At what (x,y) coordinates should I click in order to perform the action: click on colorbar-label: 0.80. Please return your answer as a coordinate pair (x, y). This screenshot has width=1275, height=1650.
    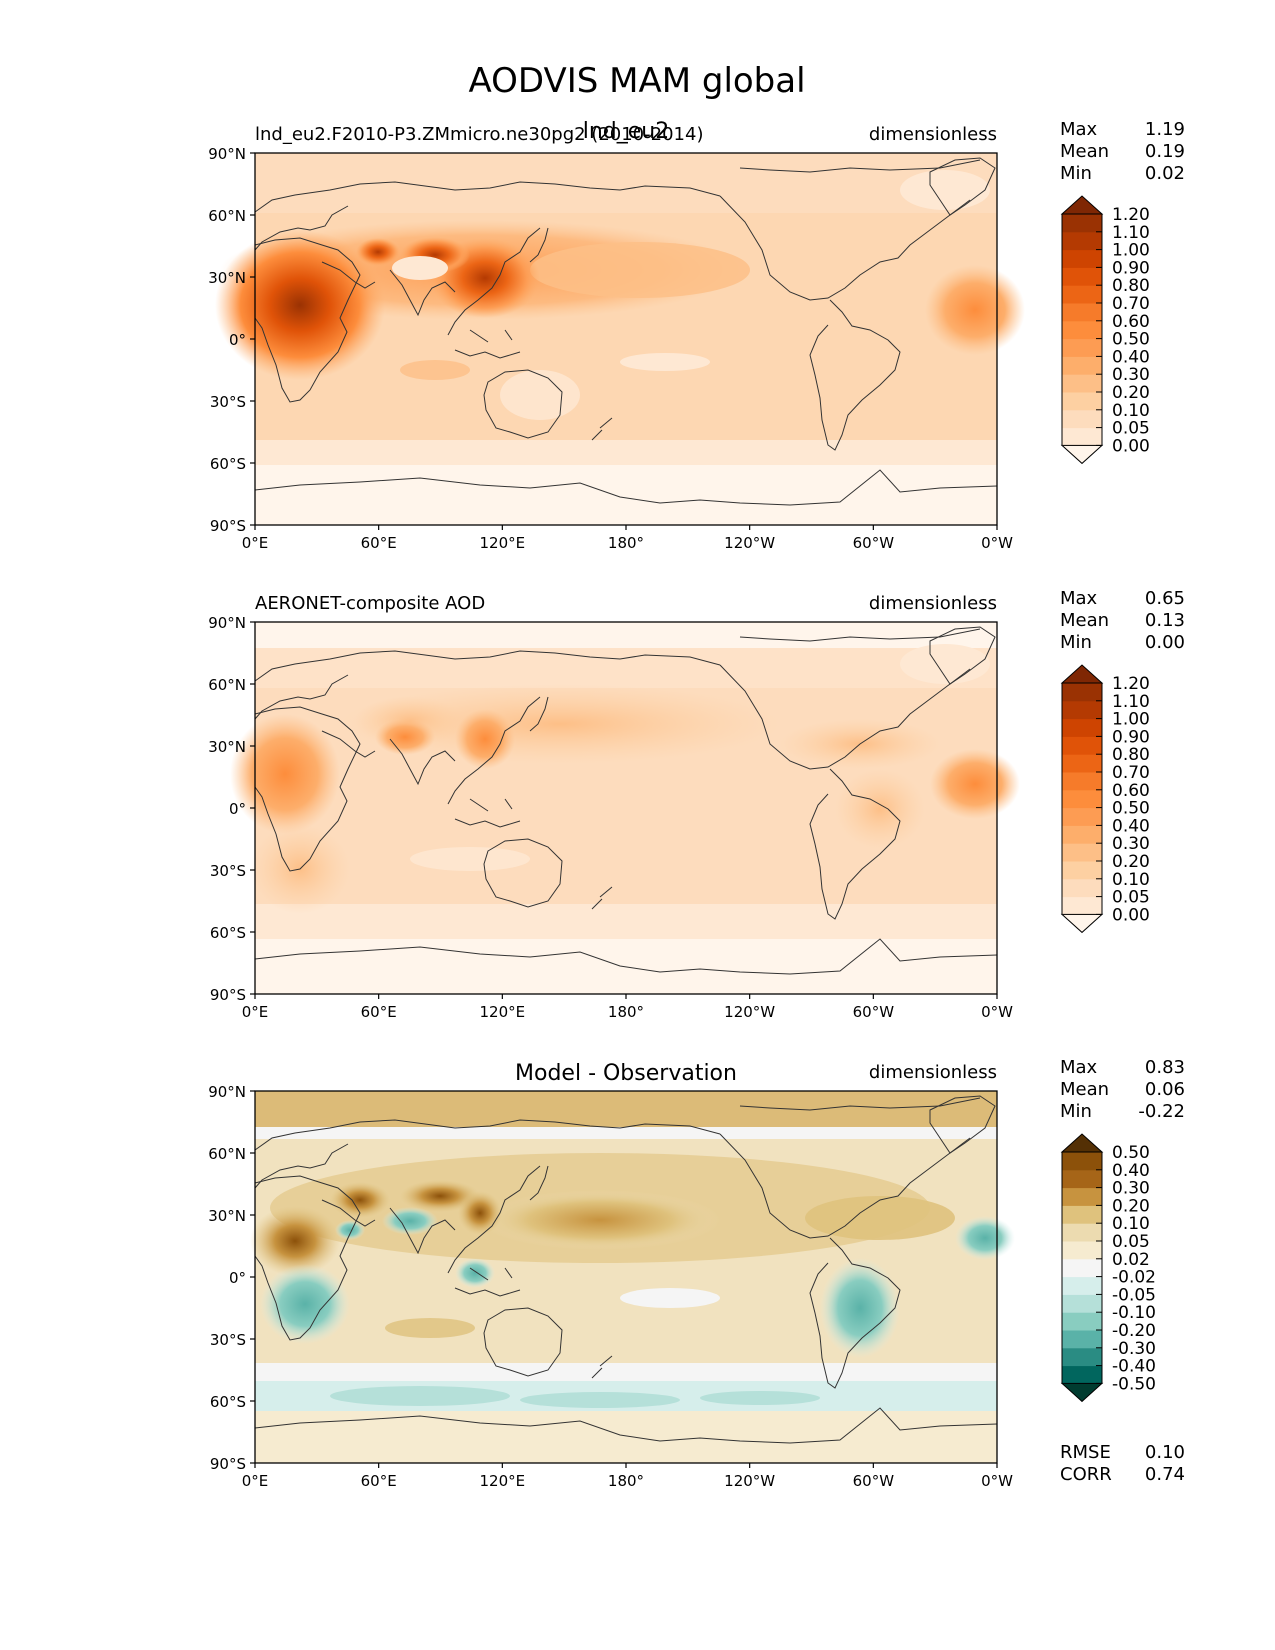
    Looking at the image, I should click on (1131, 286).